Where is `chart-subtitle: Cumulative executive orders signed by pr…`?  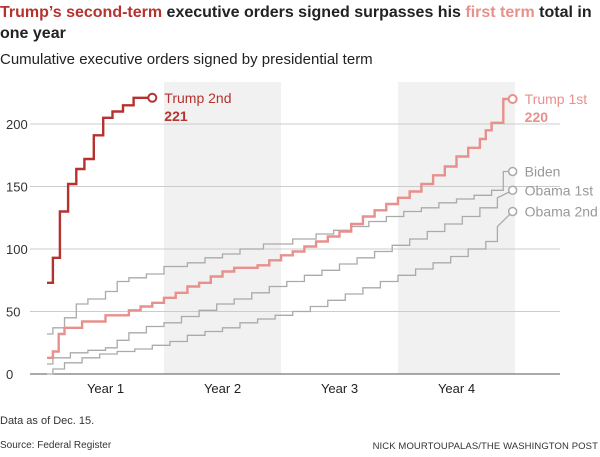
chart-subtitle: Cumulative executive orders signed by pr… is located at coordinates (186, 59).